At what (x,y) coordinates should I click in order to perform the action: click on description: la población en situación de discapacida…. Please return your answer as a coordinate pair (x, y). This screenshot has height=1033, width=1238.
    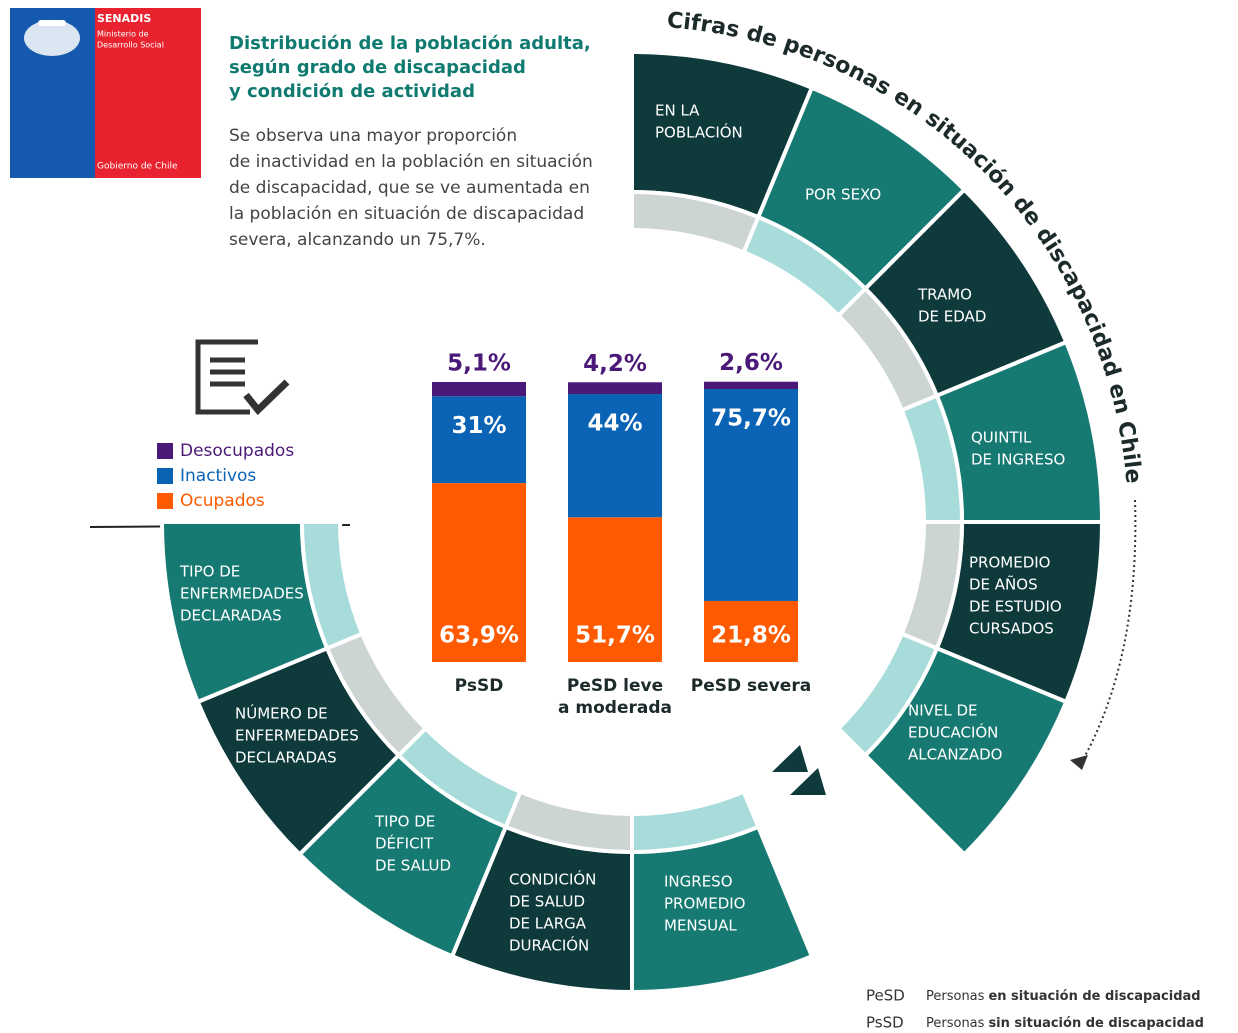
    Looking at the image, I should click on (406, 214).